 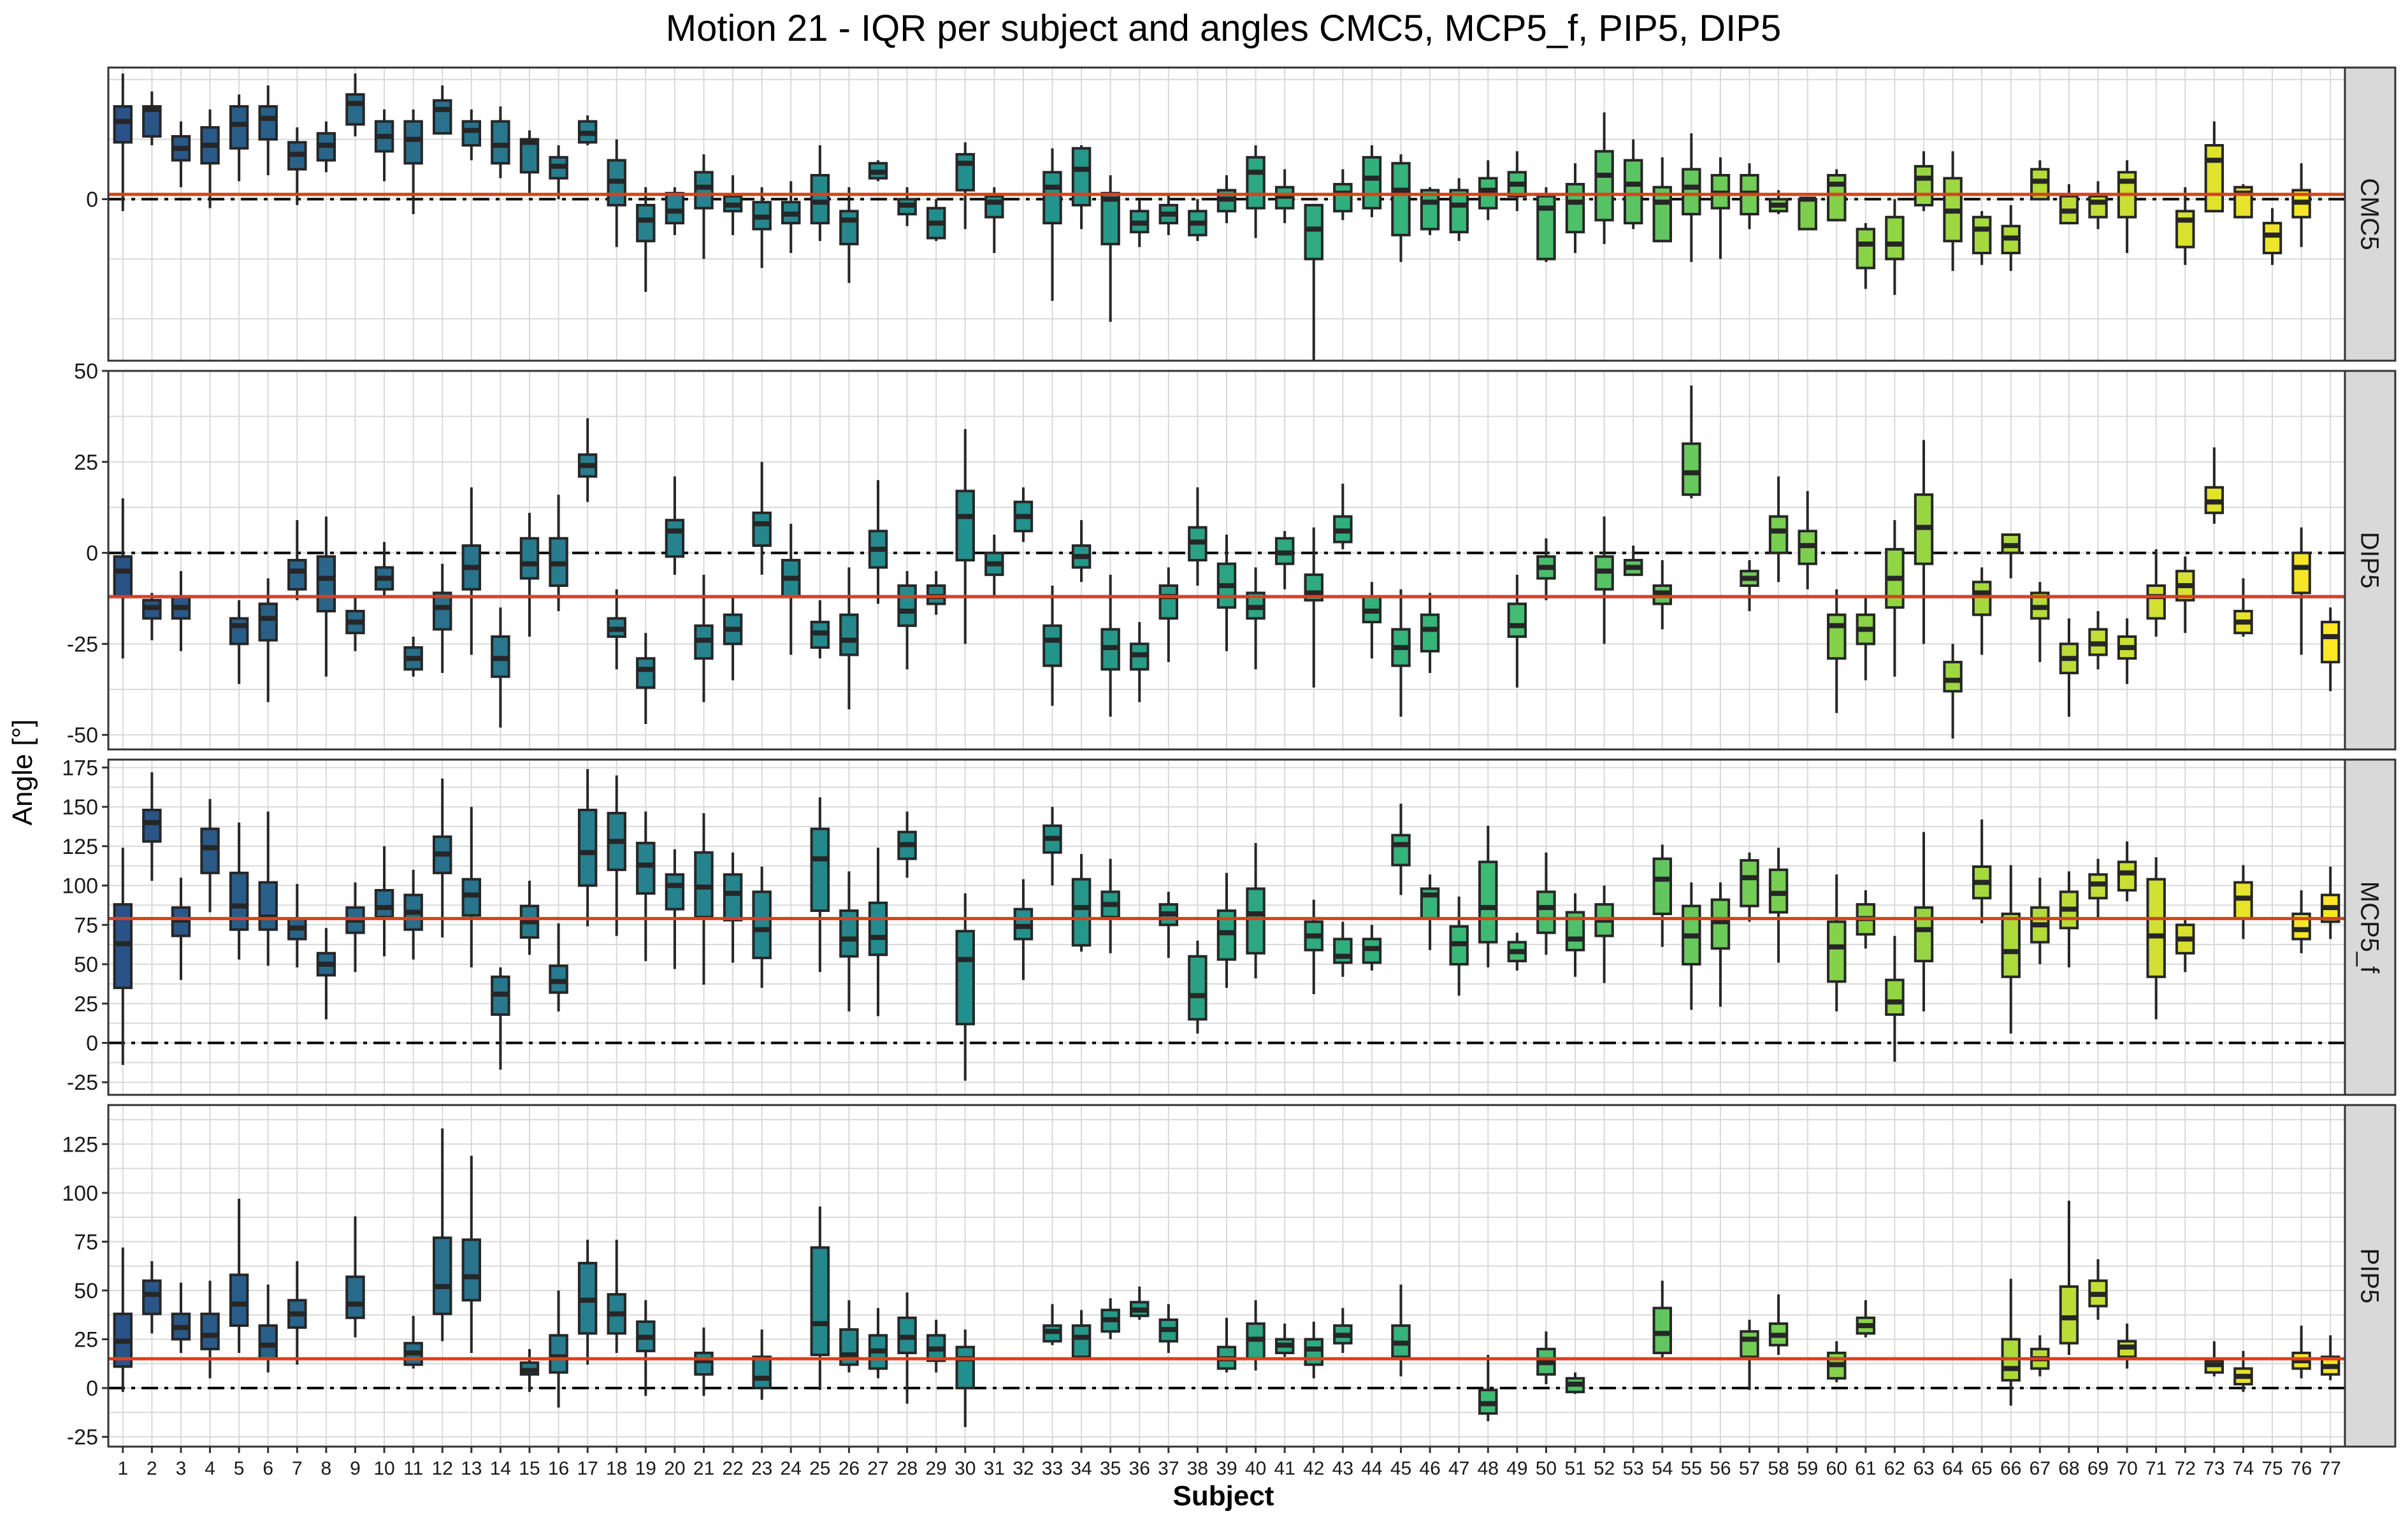 What do you see at coordinates (384, 1468) in the screenshot?
I see `x-tick-label: 10` at bounding box center [384, 1468].